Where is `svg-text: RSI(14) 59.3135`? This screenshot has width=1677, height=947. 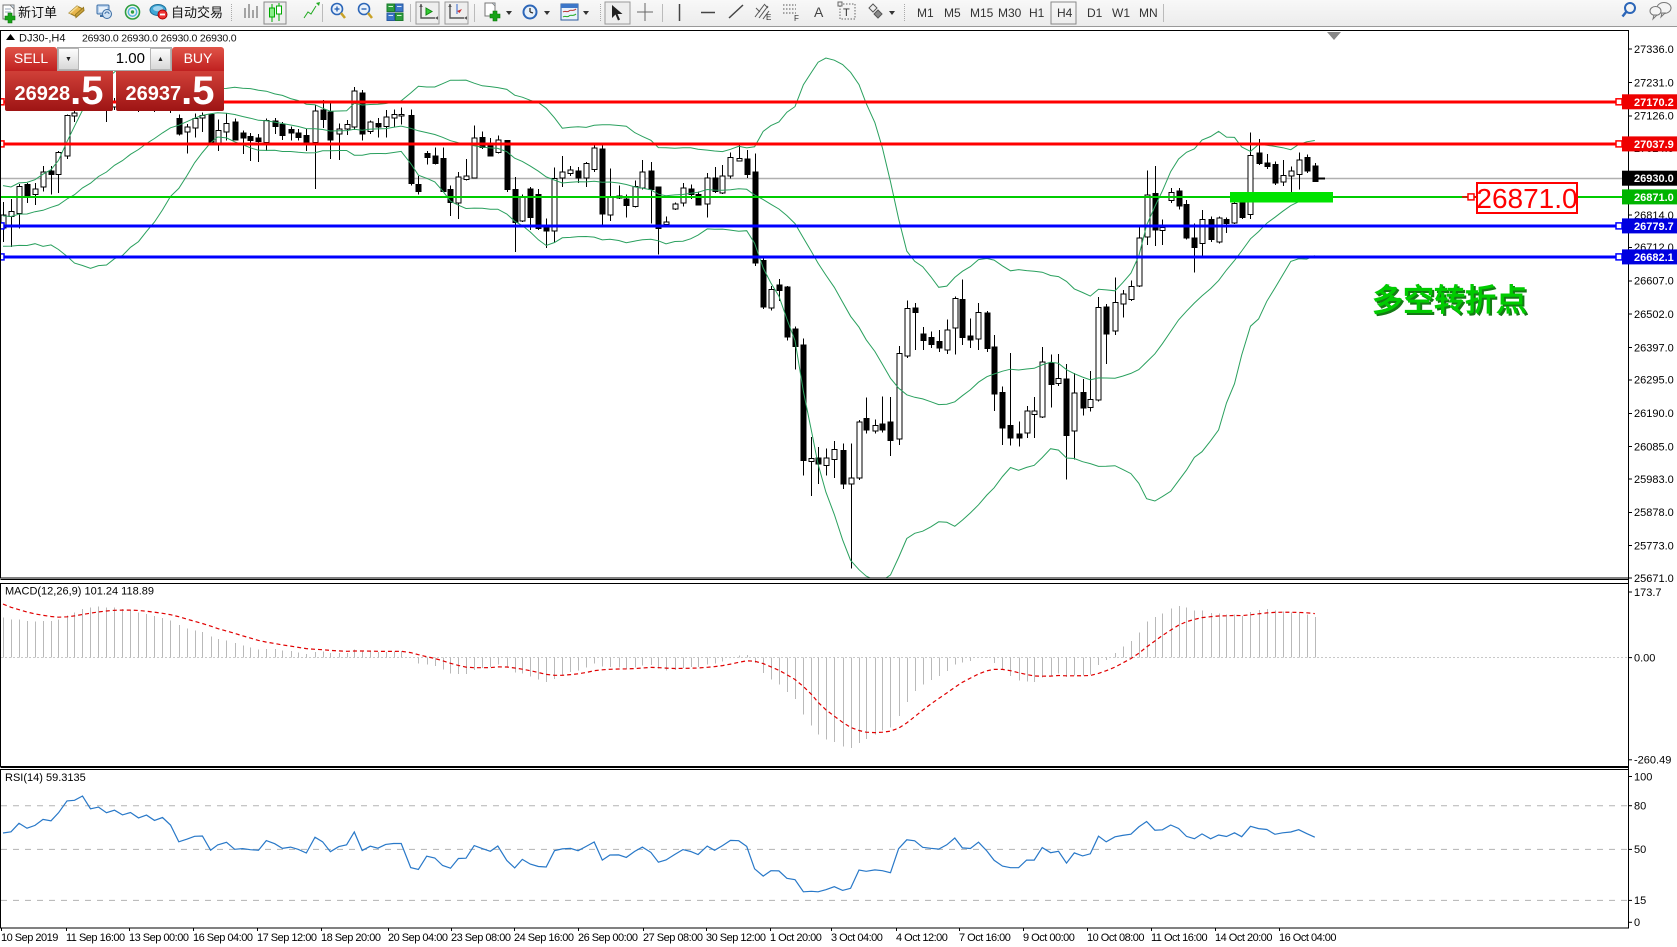 svg-text: RSI(14) 59.3135 is located at coordinates (45, 778).